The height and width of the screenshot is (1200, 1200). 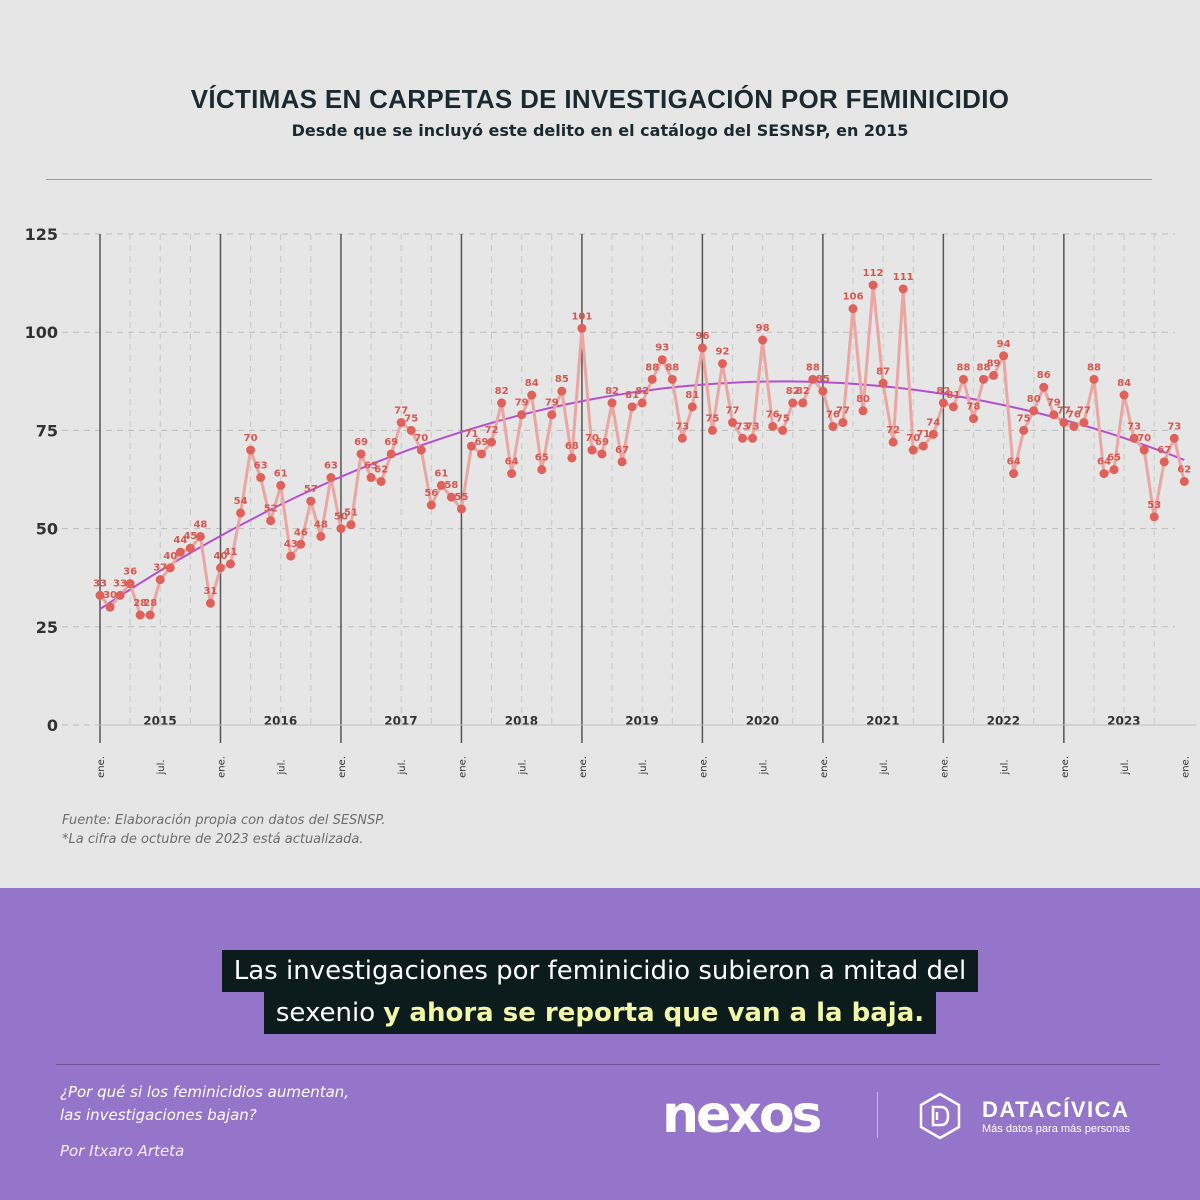 What do you see at coordinates (210, 591) in the screenshot?
I see `data-label: 31` at bounding box center [210, 591].